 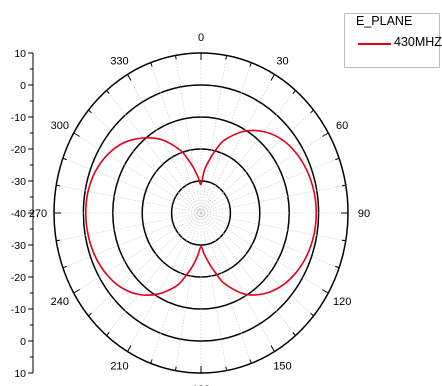 What do you see at coordinates (342, 126) in the screenshot?
I see `angular-tick-label-60: 60` at bounding box center [342, 126].